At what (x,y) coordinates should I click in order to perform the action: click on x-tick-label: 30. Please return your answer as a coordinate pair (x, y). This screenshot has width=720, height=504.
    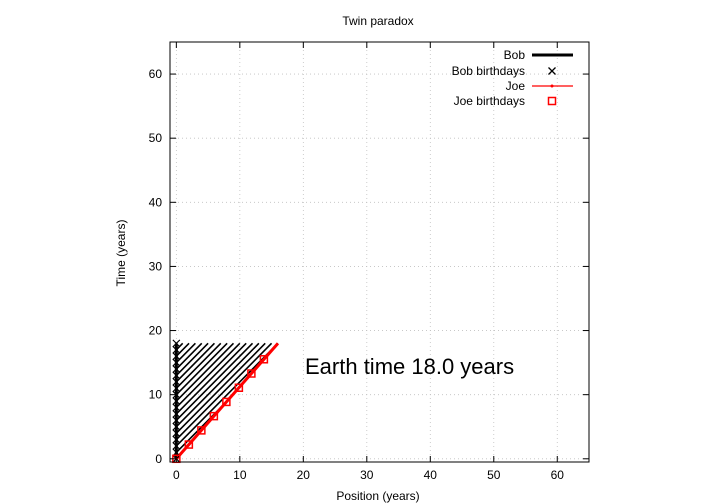
    Looking at the image, I should click on (367, 475).